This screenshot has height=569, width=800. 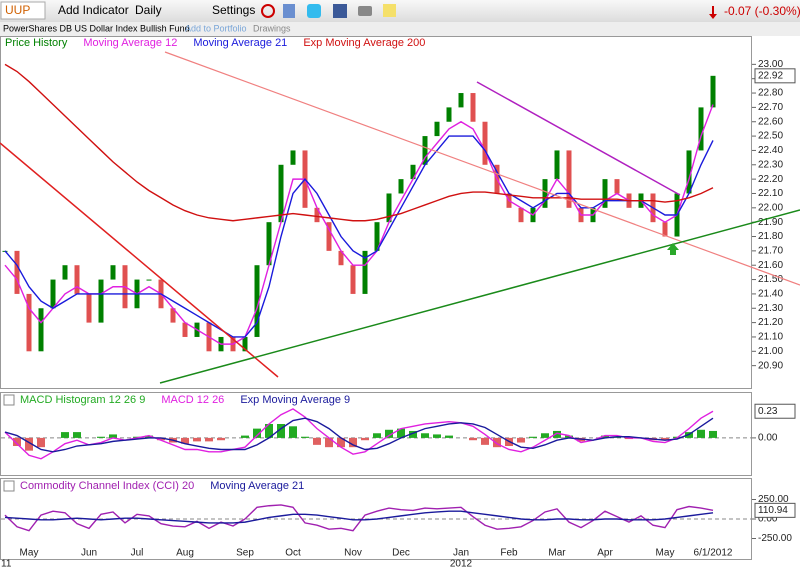 What do you see at coordinates (107, 486) in the screenshot?
I see `legend-entry: Commodity Channel Index (CCI) 20` at bounding box center [107, 486].